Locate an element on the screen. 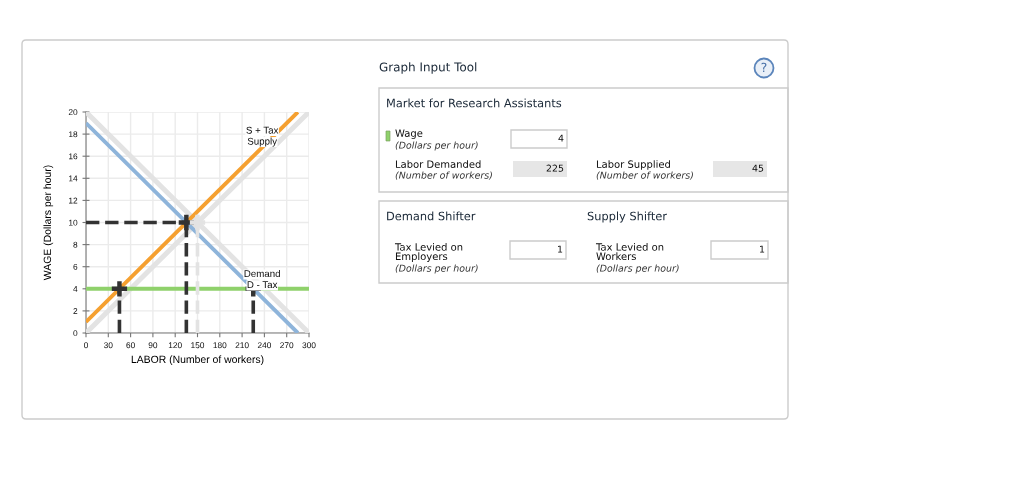 This screenshot has width=1024, height=486. x-tick-label: 180 is located at coordinates (220, 345).